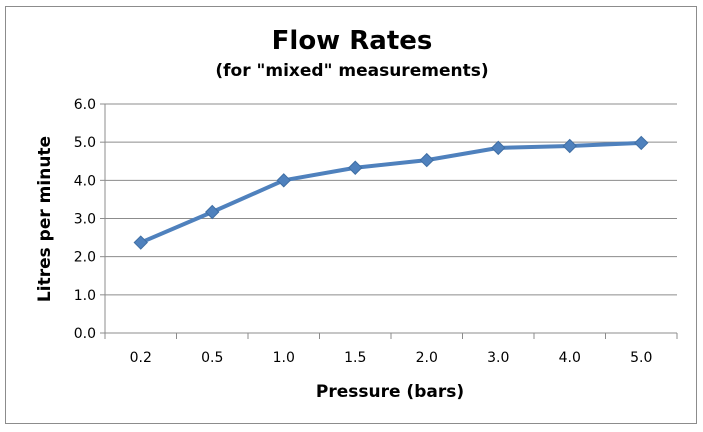  I want to click on y-tick-label: 3.0, so click(85, 220).